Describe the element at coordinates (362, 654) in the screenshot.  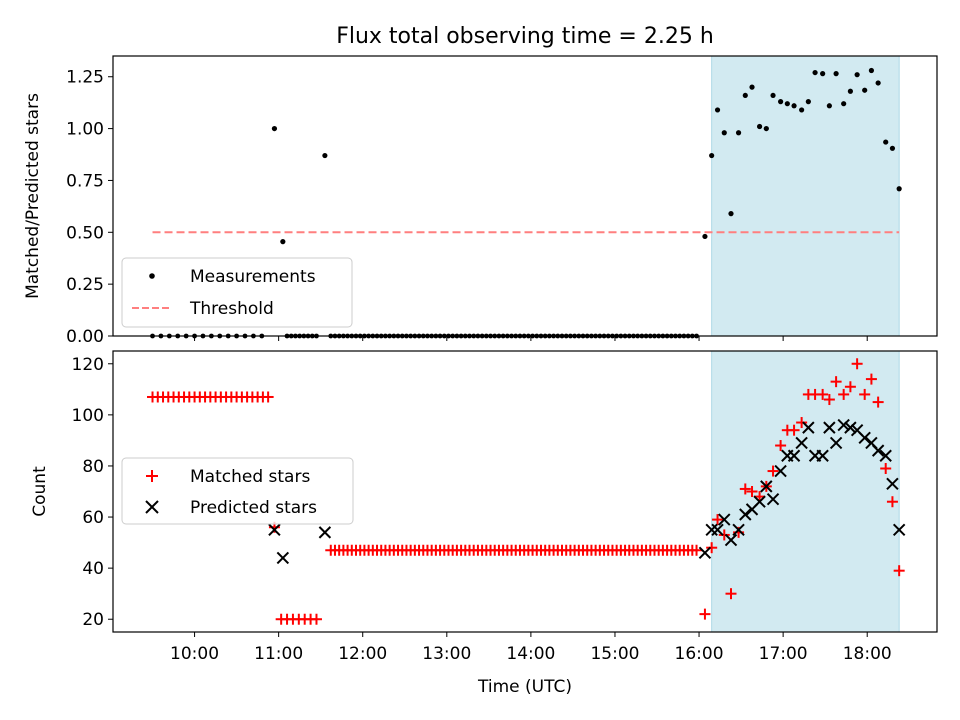
I see `x-tick-label: 12:00` at that location.